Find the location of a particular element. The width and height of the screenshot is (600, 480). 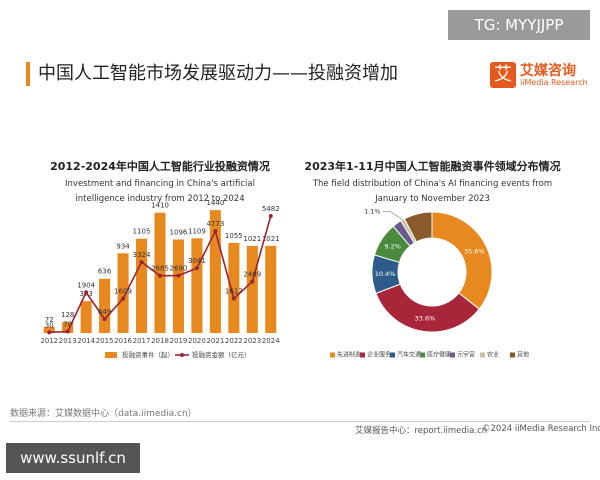

legend-label: 企业服务 is located at coordinates (379, 355).